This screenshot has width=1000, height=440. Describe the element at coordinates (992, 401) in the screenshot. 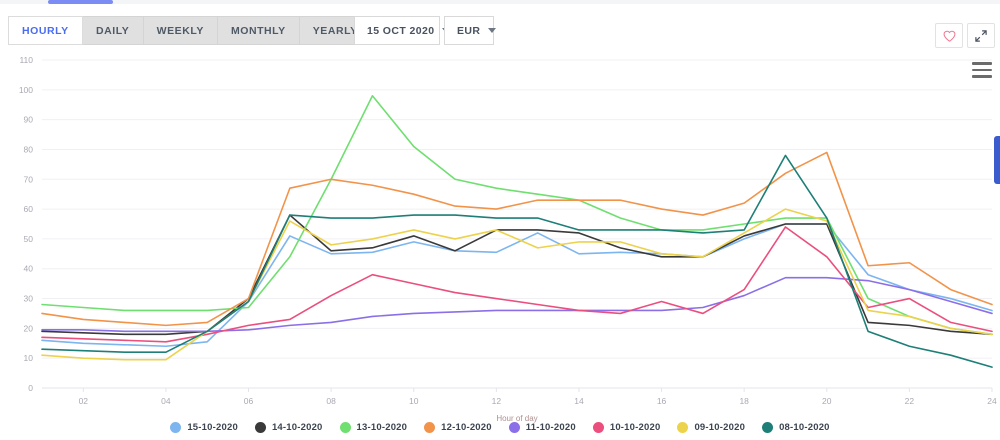

I see `x-axis-tick-label: 24` at that location.